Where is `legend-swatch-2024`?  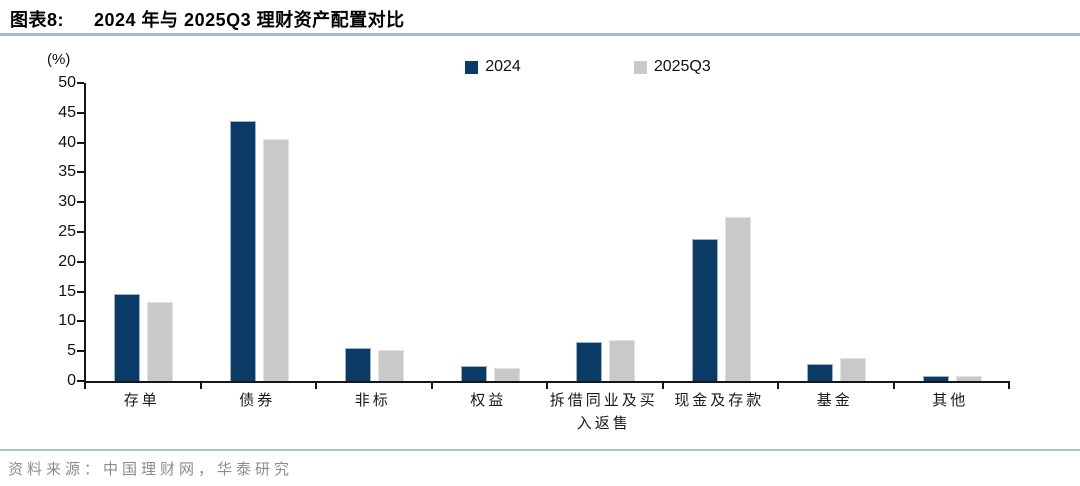 legend-swatch-2024 is located at coordinates (472, 67).